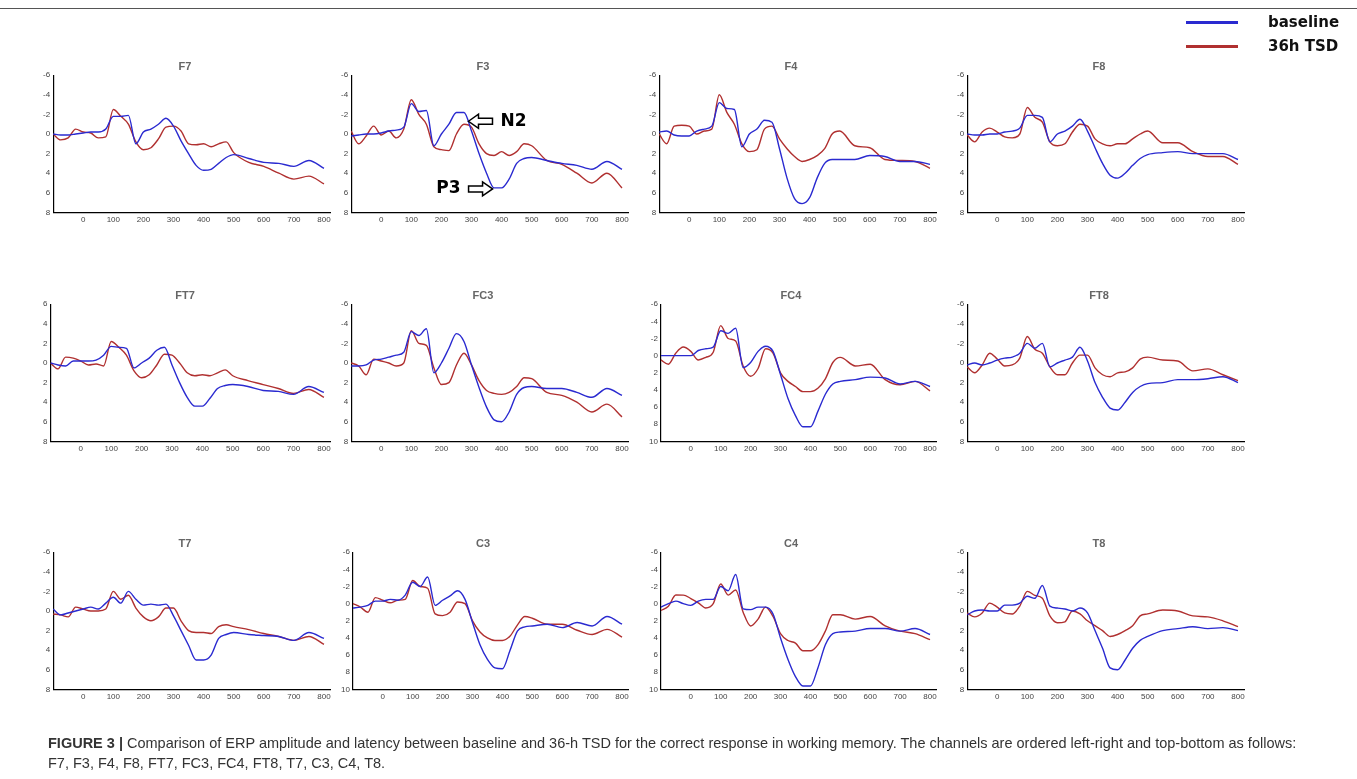  Describe the element at coordinates (483, 65) in the screenshot. I see `chart-title: F3` at that location.